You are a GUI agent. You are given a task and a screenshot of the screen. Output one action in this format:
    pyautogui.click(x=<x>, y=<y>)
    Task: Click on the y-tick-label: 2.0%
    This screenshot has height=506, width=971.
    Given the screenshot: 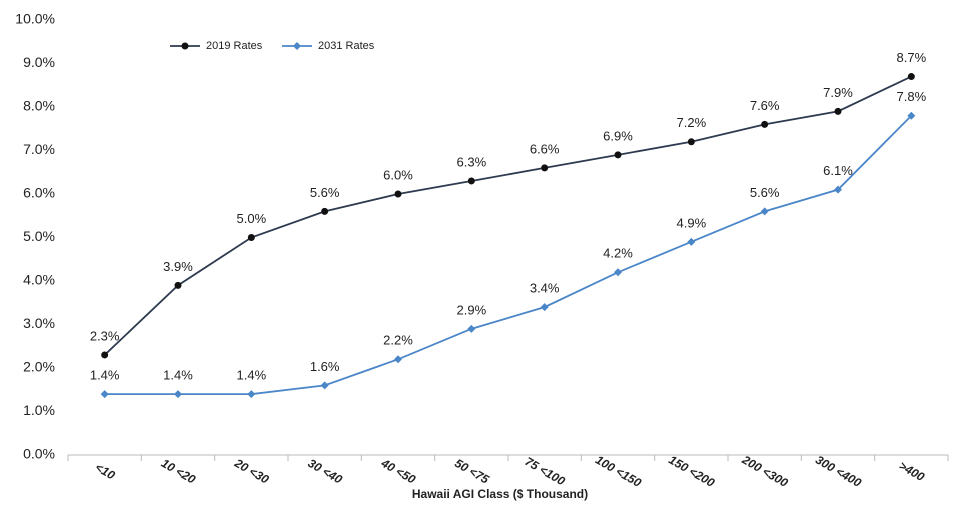 What is the action you would take?
    pyautogui.click(x=39, y=367)
    